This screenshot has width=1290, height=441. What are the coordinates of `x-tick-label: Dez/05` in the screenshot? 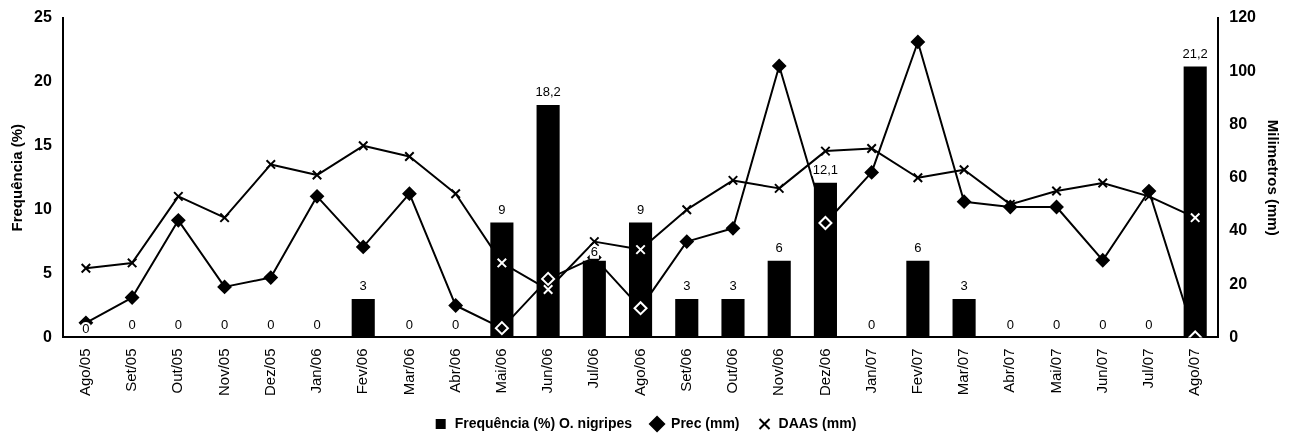 It's located at (269, 372).